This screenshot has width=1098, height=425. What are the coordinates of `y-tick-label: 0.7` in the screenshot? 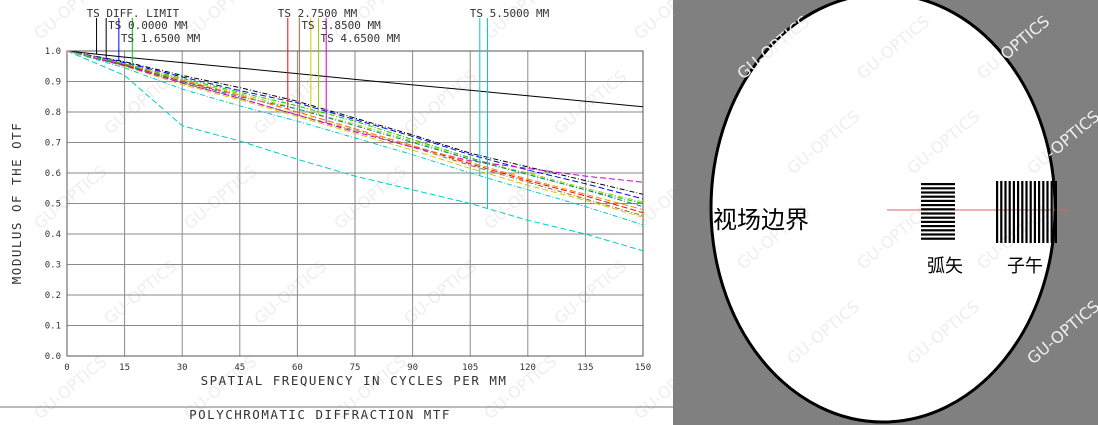 It's located at (53, 144).